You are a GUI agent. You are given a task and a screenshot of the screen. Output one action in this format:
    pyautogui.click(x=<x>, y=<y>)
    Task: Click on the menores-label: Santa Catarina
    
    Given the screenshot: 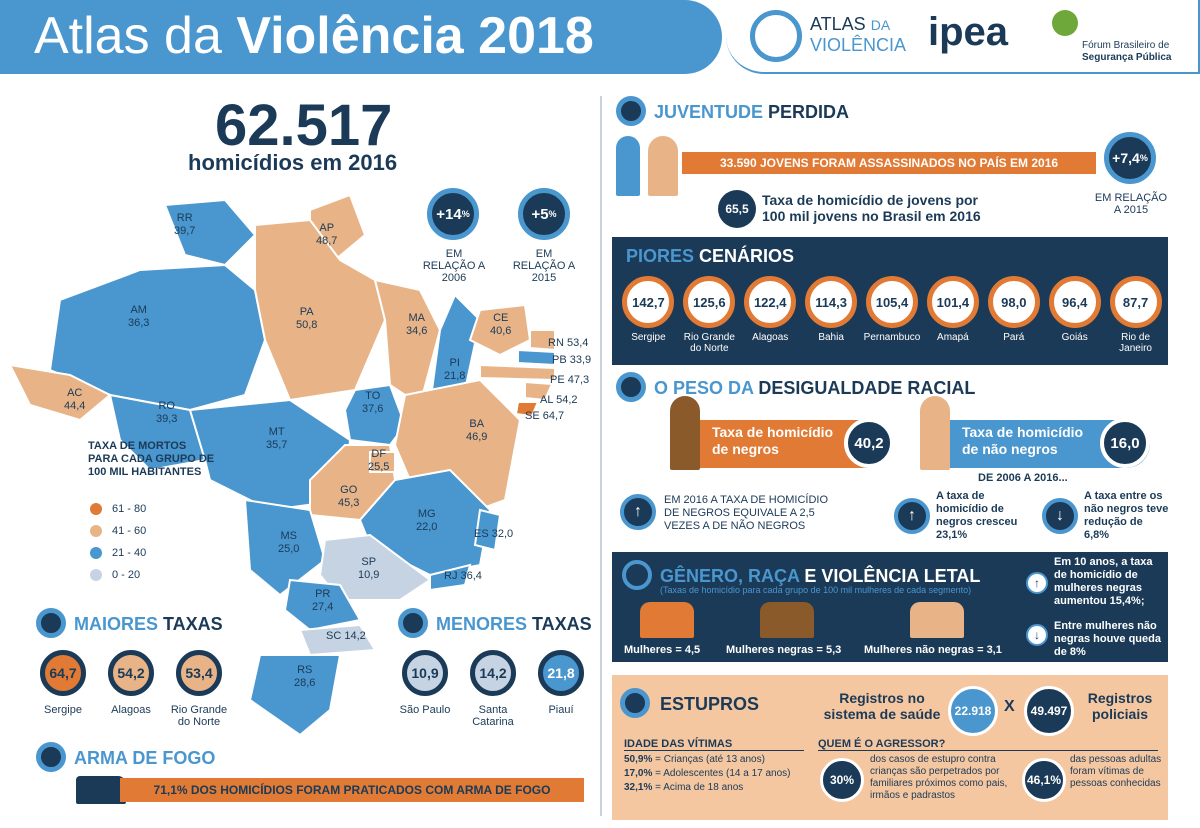 What is the action you would take?
    pyautogui.click(x=493, y=716)
    